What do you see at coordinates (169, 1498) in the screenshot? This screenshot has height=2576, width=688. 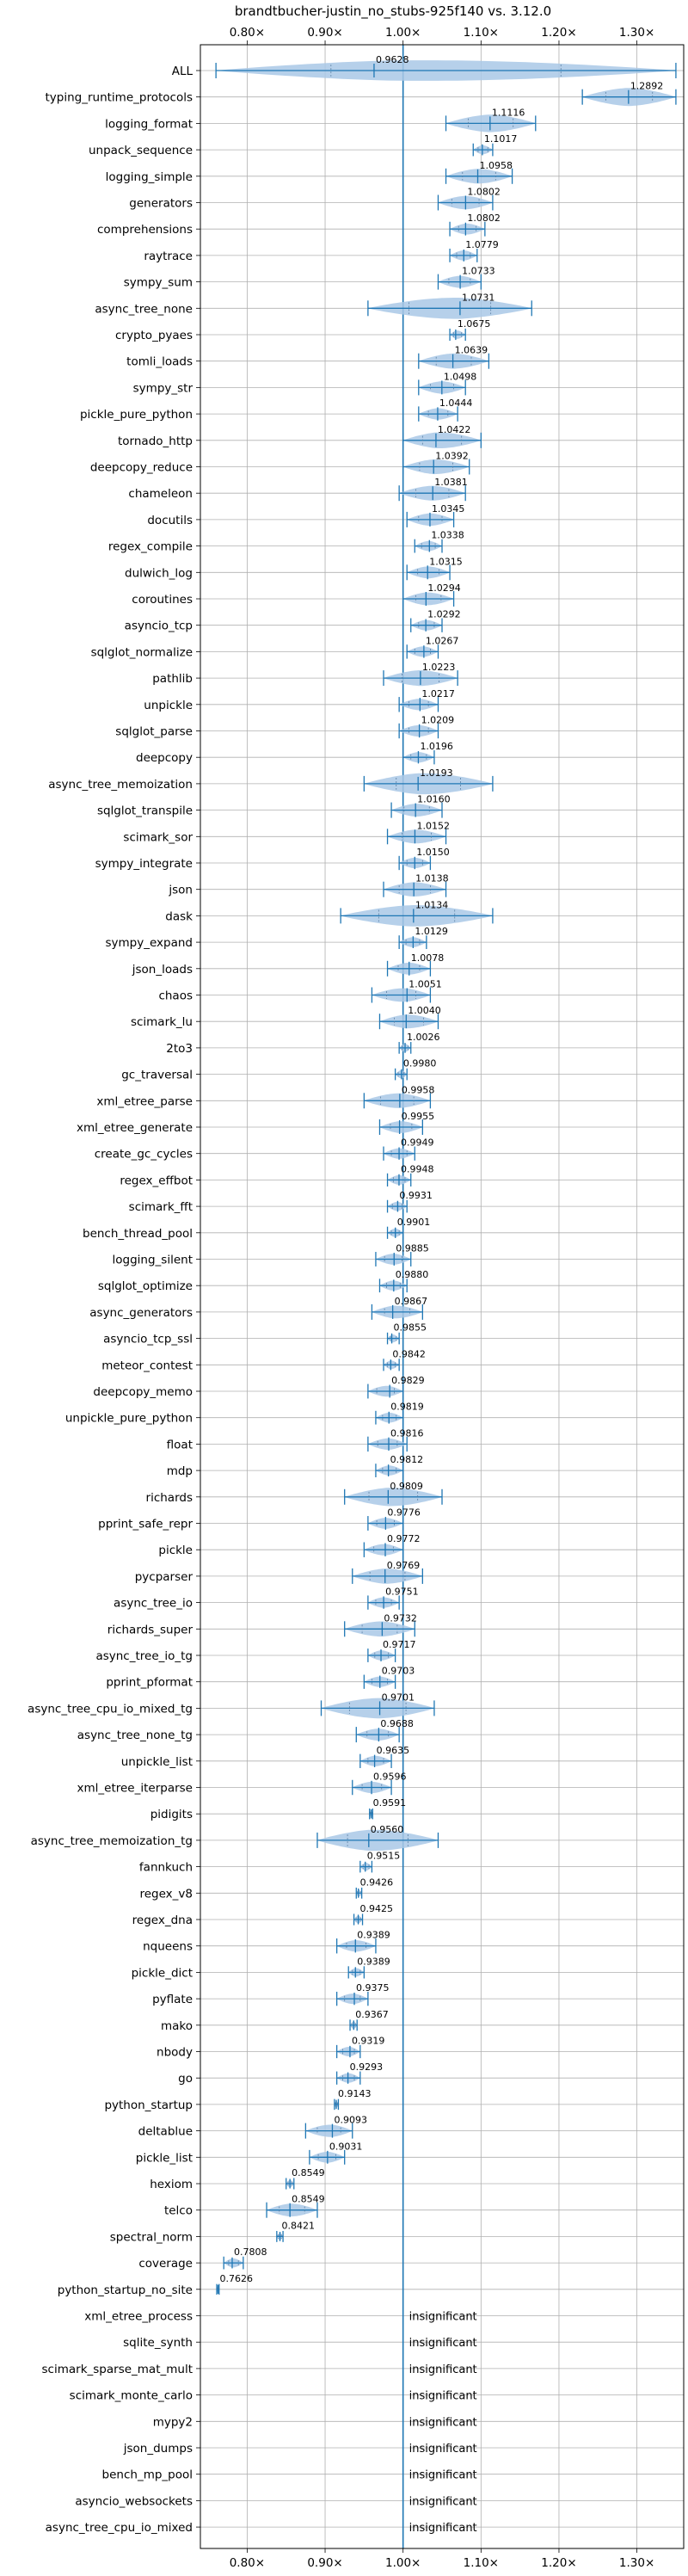 I see `y-tick-label: richards` at bounding box center [169, 1498].